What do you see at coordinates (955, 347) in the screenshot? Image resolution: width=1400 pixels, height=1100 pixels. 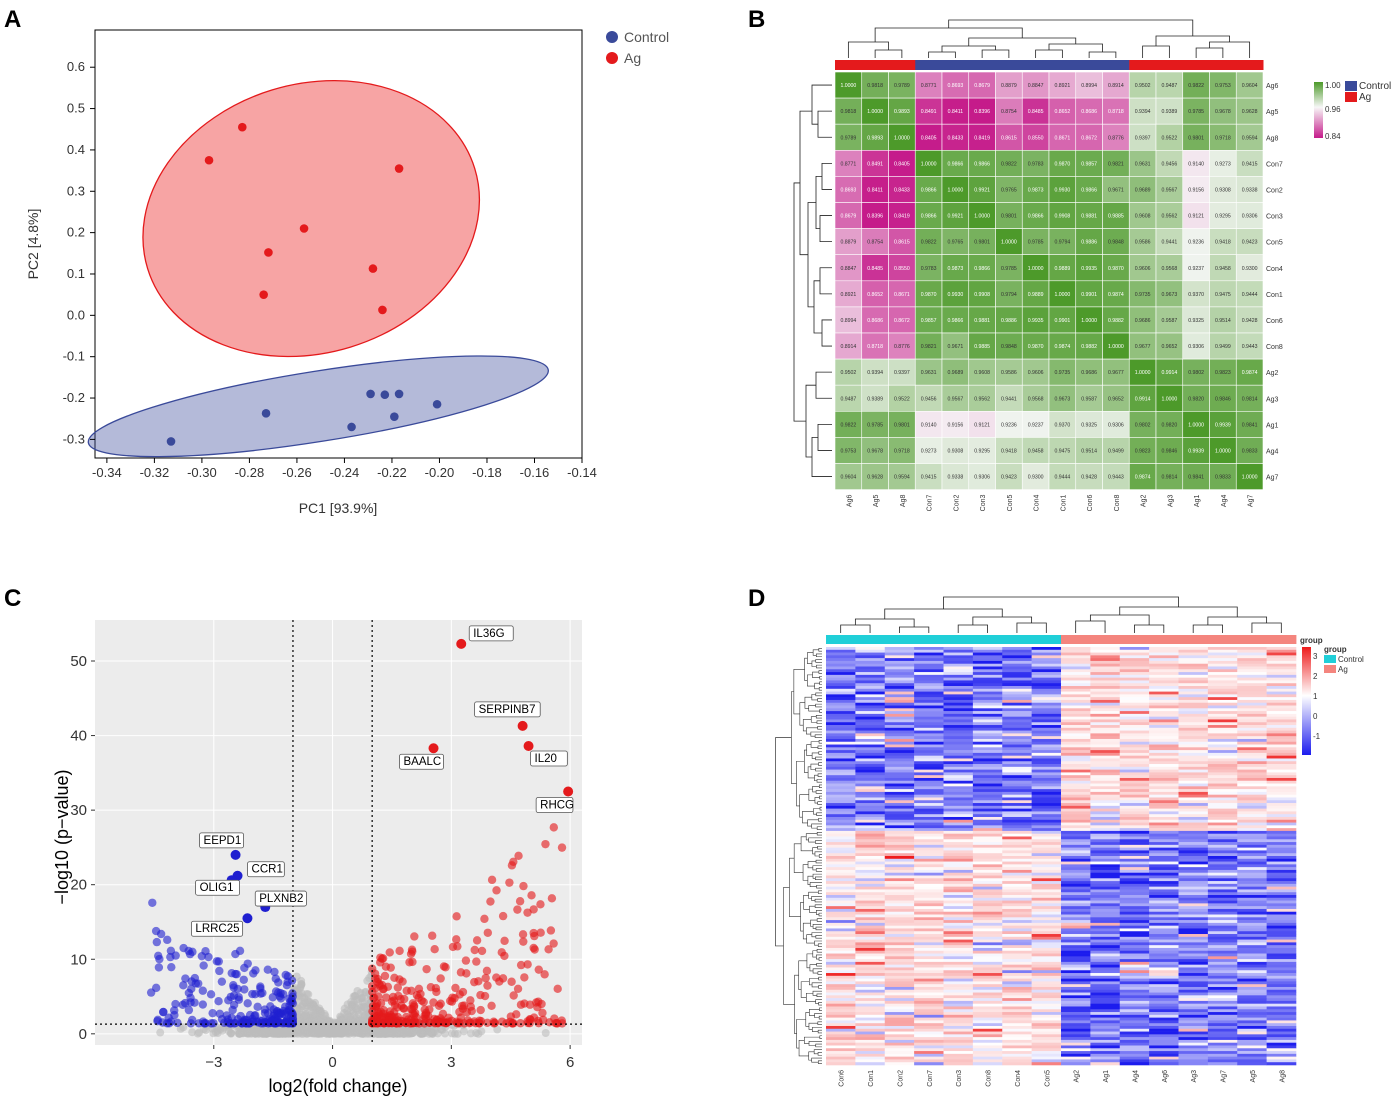 I see `correlation-cell-value: 0.9671` at bounding box center [955, 347].